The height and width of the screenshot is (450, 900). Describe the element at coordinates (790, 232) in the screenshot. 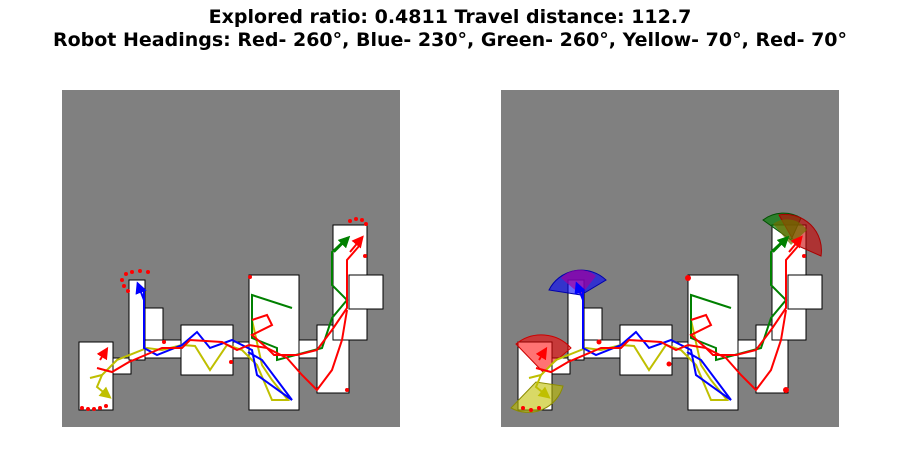

I see `olive-fov-overlap` at that location.